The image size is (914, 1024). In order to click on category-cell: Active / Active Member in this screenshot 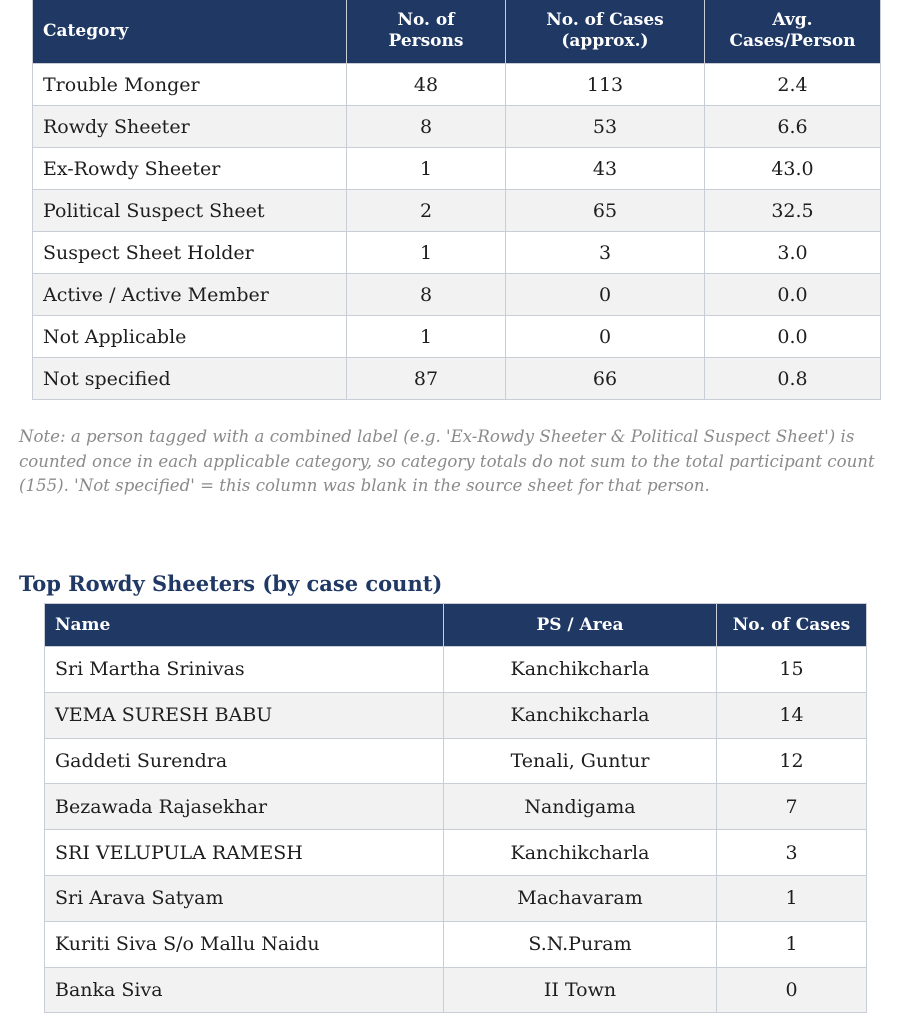, I will do `click(189, 294)`.